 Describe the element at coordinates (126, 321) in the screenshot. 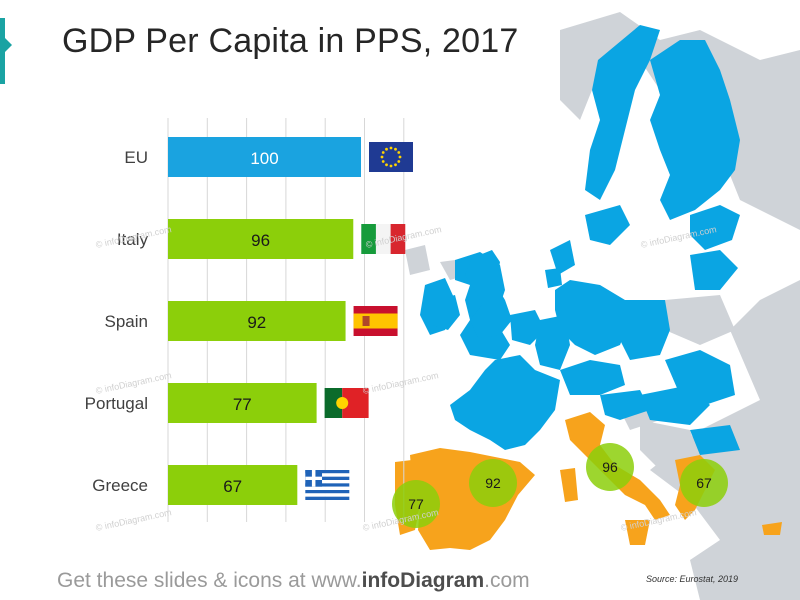

I see `category-label: Spain` at that location.